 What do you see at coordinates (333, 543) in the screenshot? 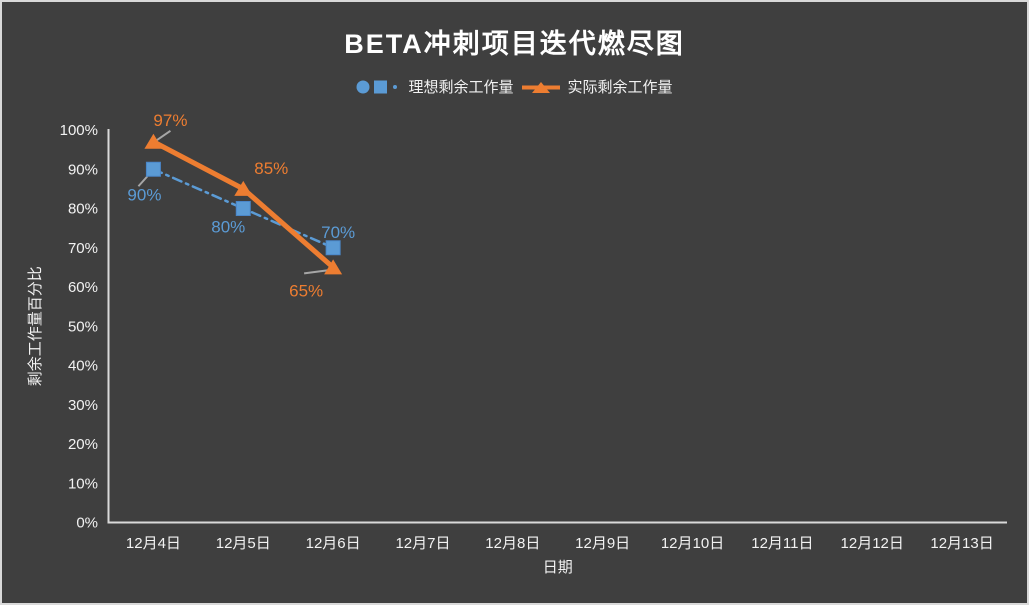
I see `x-tick-label: 12月6日` at bounding box center [333, 543].